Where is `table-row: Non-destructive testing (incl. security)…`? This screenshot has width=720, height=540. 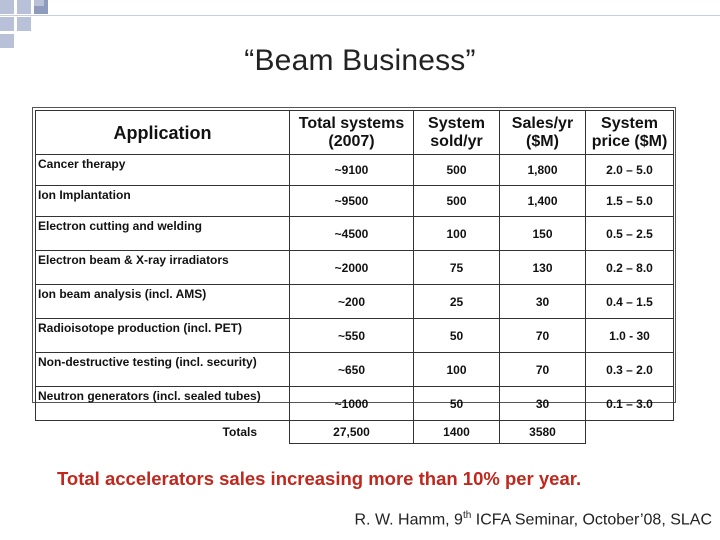
table-row: Non-destructive testing (incl. security)… is located at coordinates (354, 369).